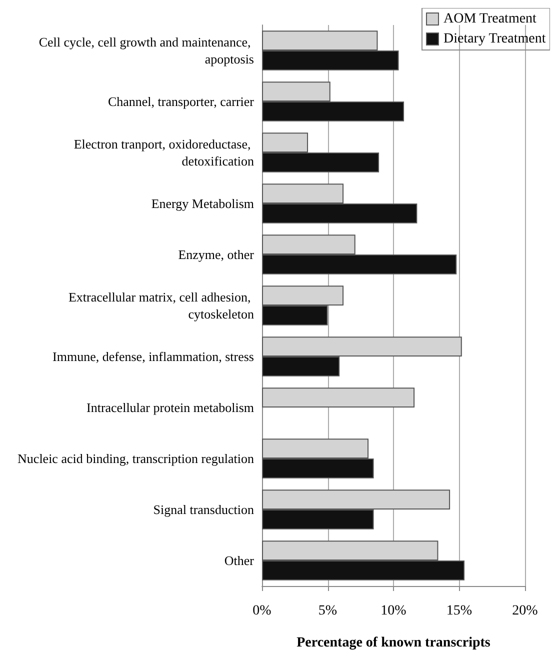 This screenshot has width=558, height=663. I want to click on bar, so click(338, 398).